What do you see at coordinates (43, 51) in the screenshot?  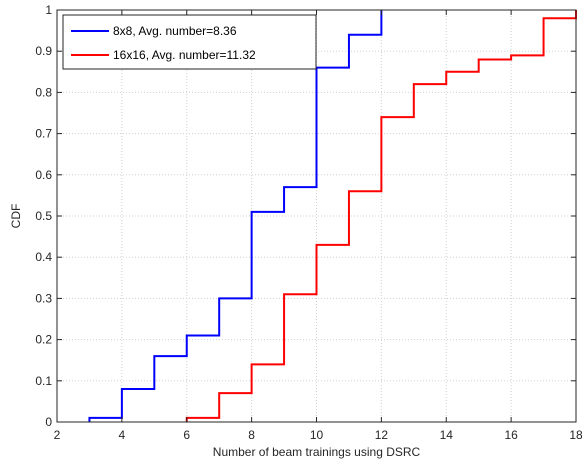 I see `y-tick-label: 0.9` at bounding box center [43, 51].